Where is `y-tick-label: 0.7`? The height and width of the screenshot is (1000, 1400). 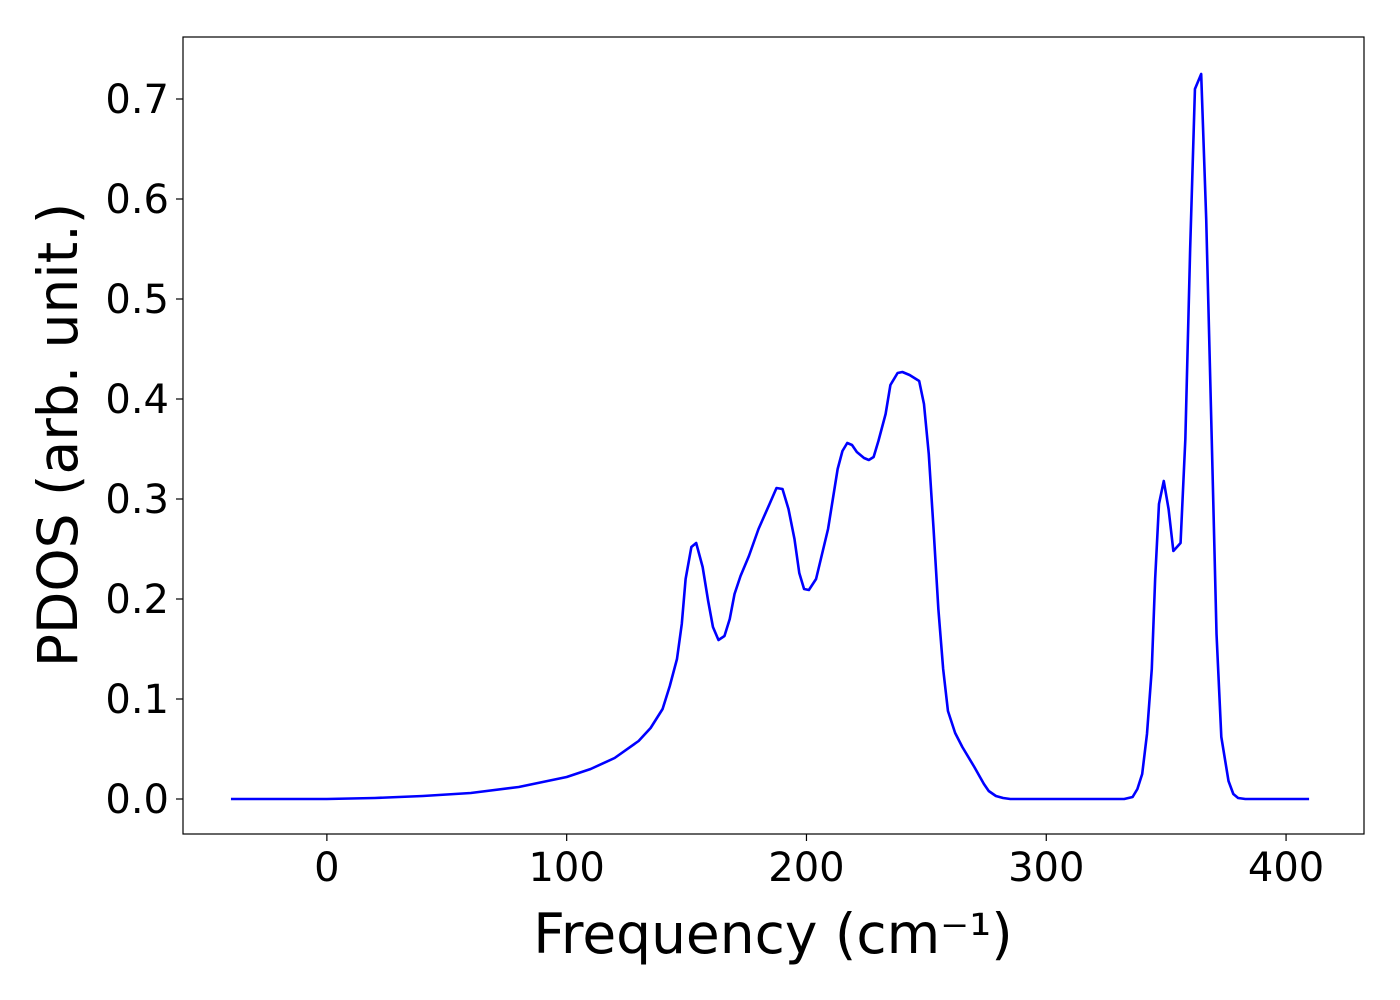 y-tick-label: 0.7 is located at coordinates (137, 100).